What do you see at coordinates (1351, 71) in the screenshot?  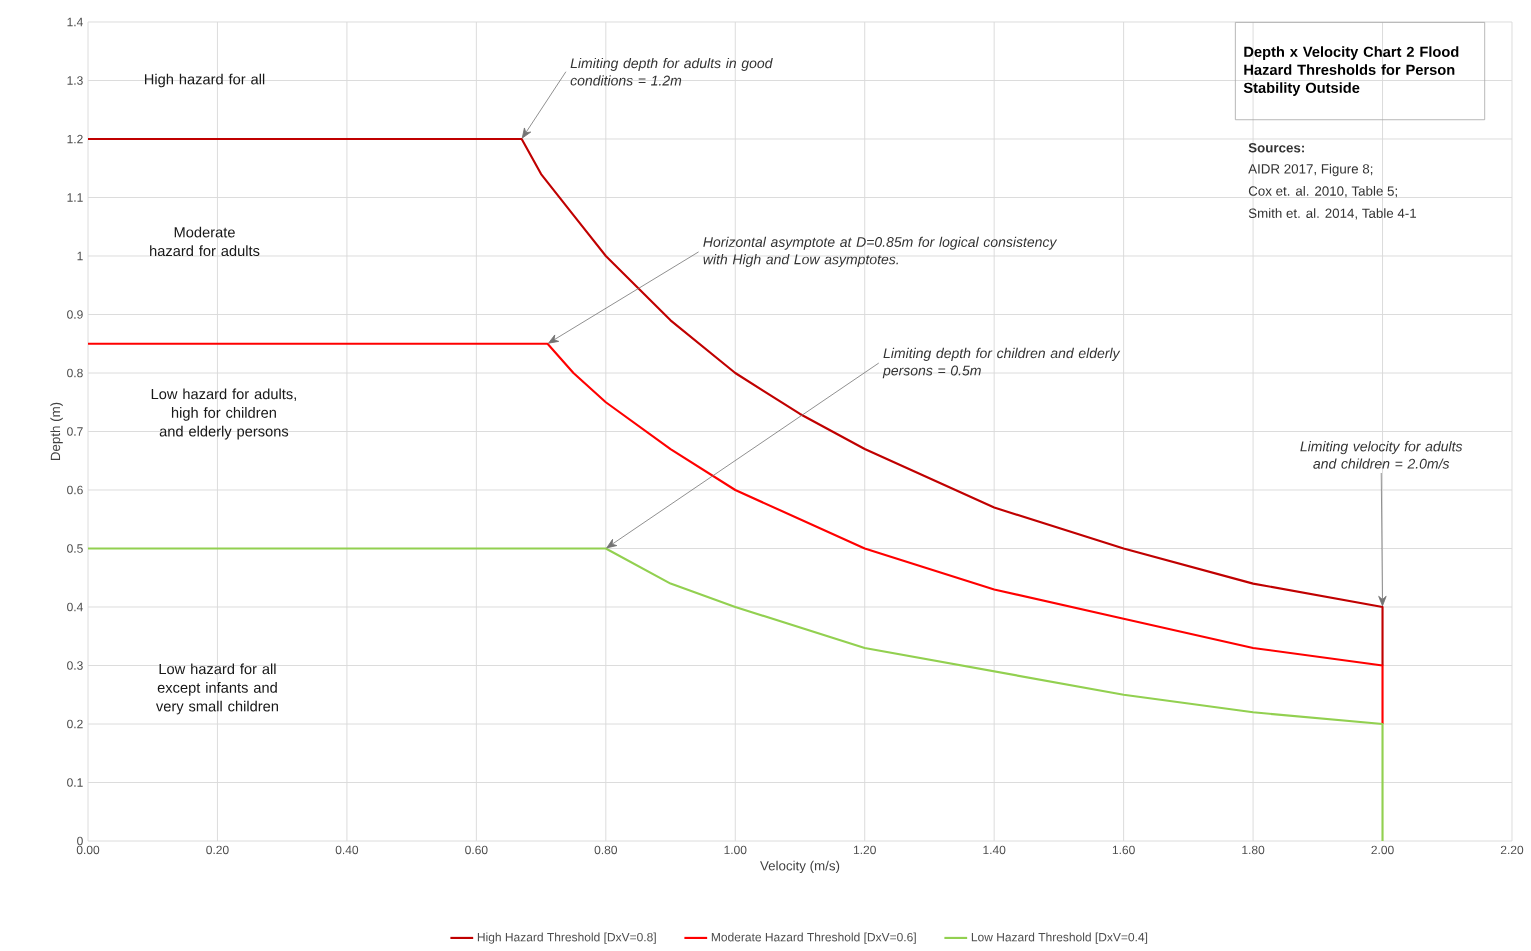 I see `text: Depth x Velocity Chart 2 Flood Hazard Thresholds for Person Stability Outside` at bounding box center [1351, 71].